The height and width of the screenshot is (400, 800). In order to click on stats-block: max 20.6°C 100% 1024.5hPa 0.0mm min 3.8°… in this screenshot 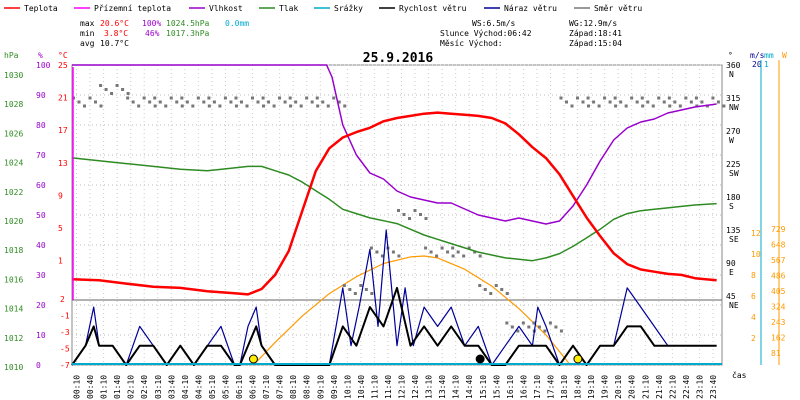, I will do `click(351, 33)`.